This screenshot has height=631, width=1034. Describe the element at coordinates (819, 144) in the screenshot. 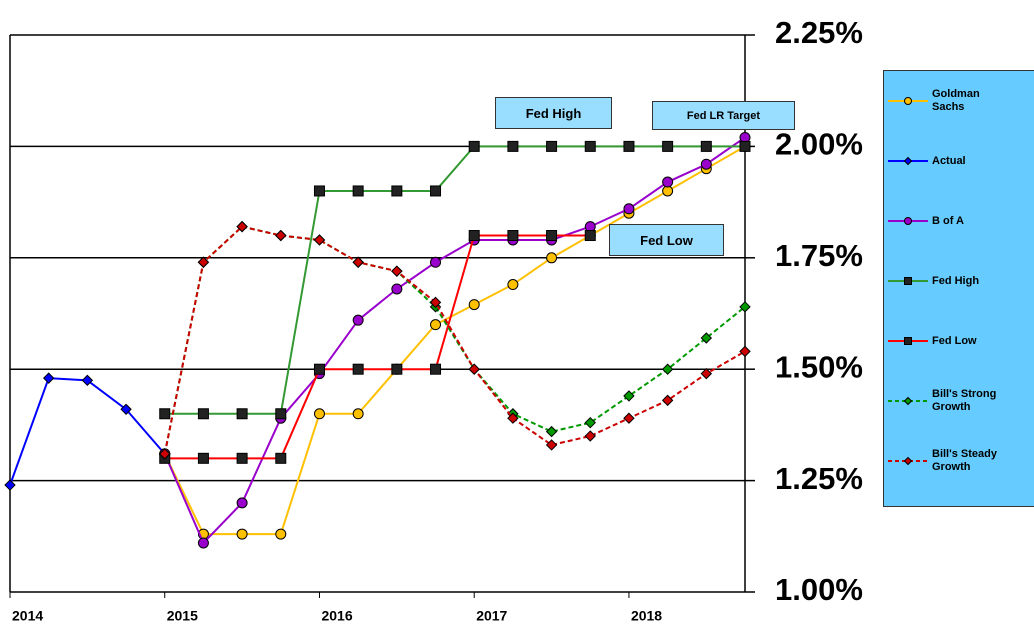

I see `y-tick-label: 2.00%` at that location.